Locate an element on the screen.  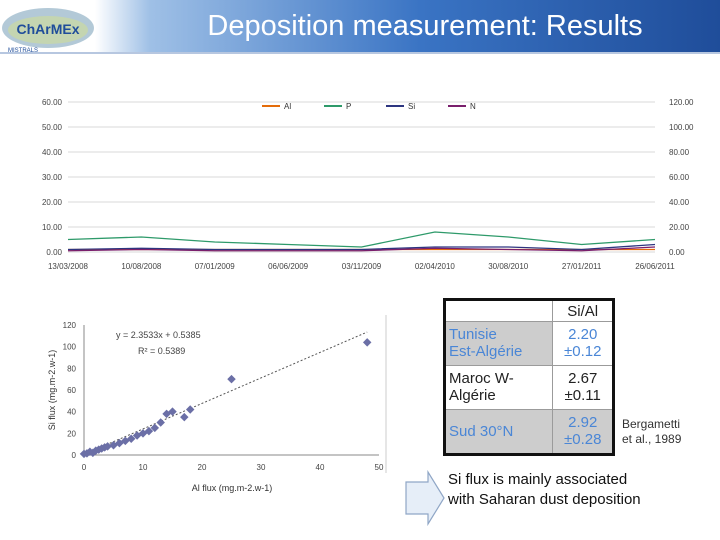
reference-note: Bergametti et al., 1989 is located at coordinates (651, 432).